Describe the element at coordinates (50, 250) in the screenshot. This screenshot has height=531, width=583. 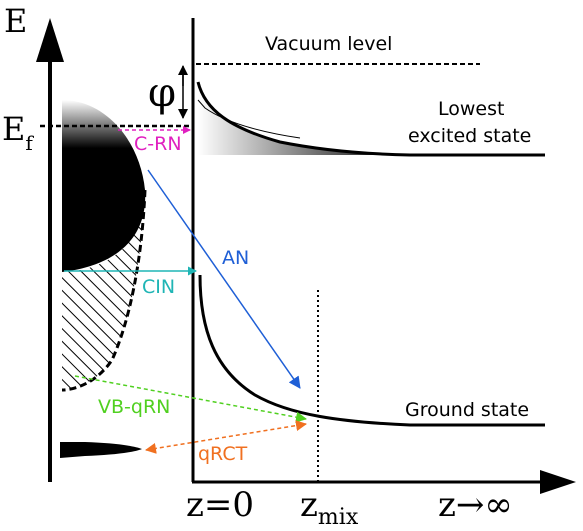
I see `energy-axis` at that location.